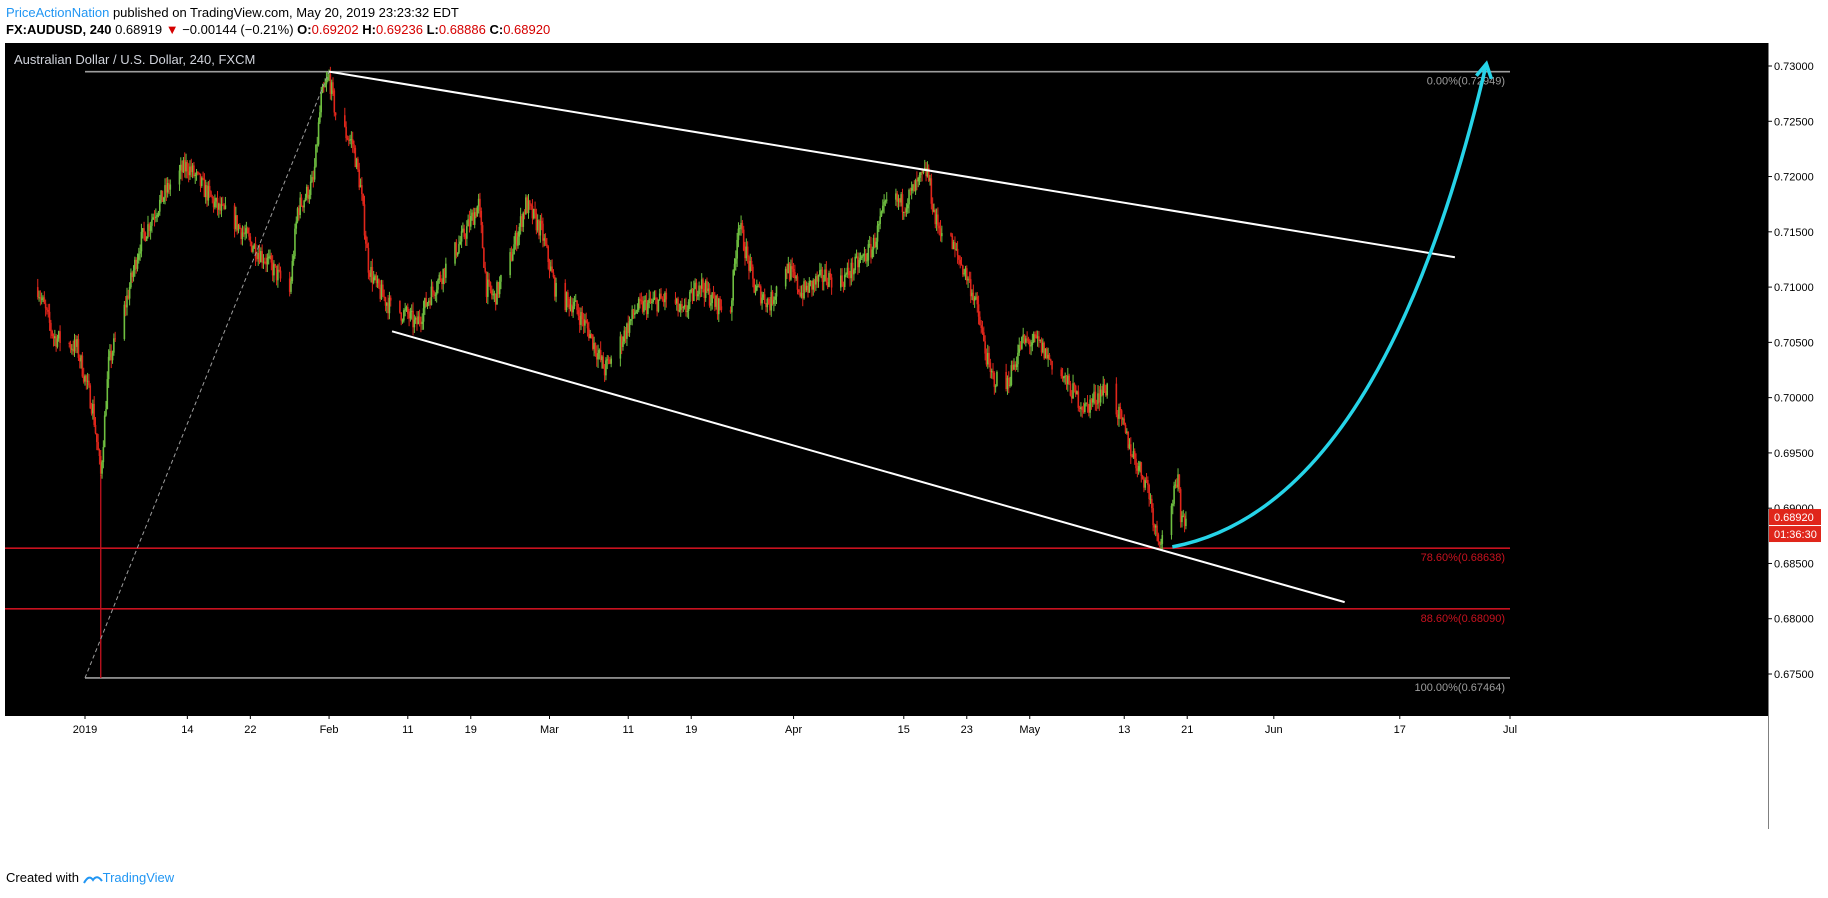 The image size is (1828, 898). What do you see at coordinates (1794, 233) in the screenshot?
I see `price-tick-label: 0.71500` at bounding box center [1794, 233].